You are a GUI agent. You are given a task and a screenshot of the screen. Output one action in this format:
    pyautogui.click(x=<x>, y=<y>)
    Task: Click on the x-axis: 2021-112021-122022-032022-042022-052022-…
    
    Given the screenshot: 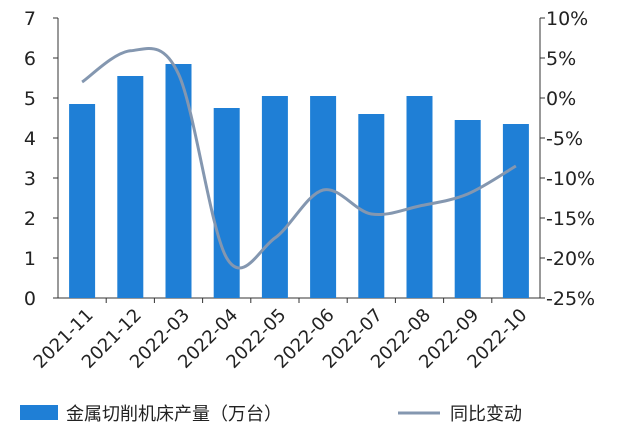 What is the action you would take?
    pyautogui.click(x=285, y=335)
    